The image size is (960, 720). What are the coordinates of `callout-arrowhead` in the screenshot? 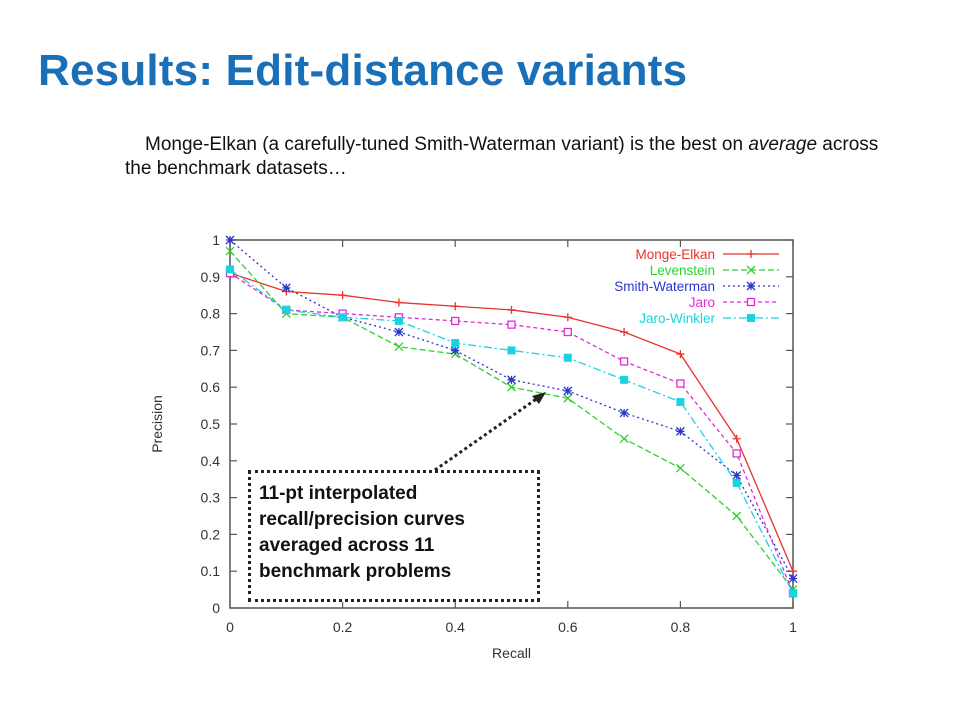 It's located at (539, 398).